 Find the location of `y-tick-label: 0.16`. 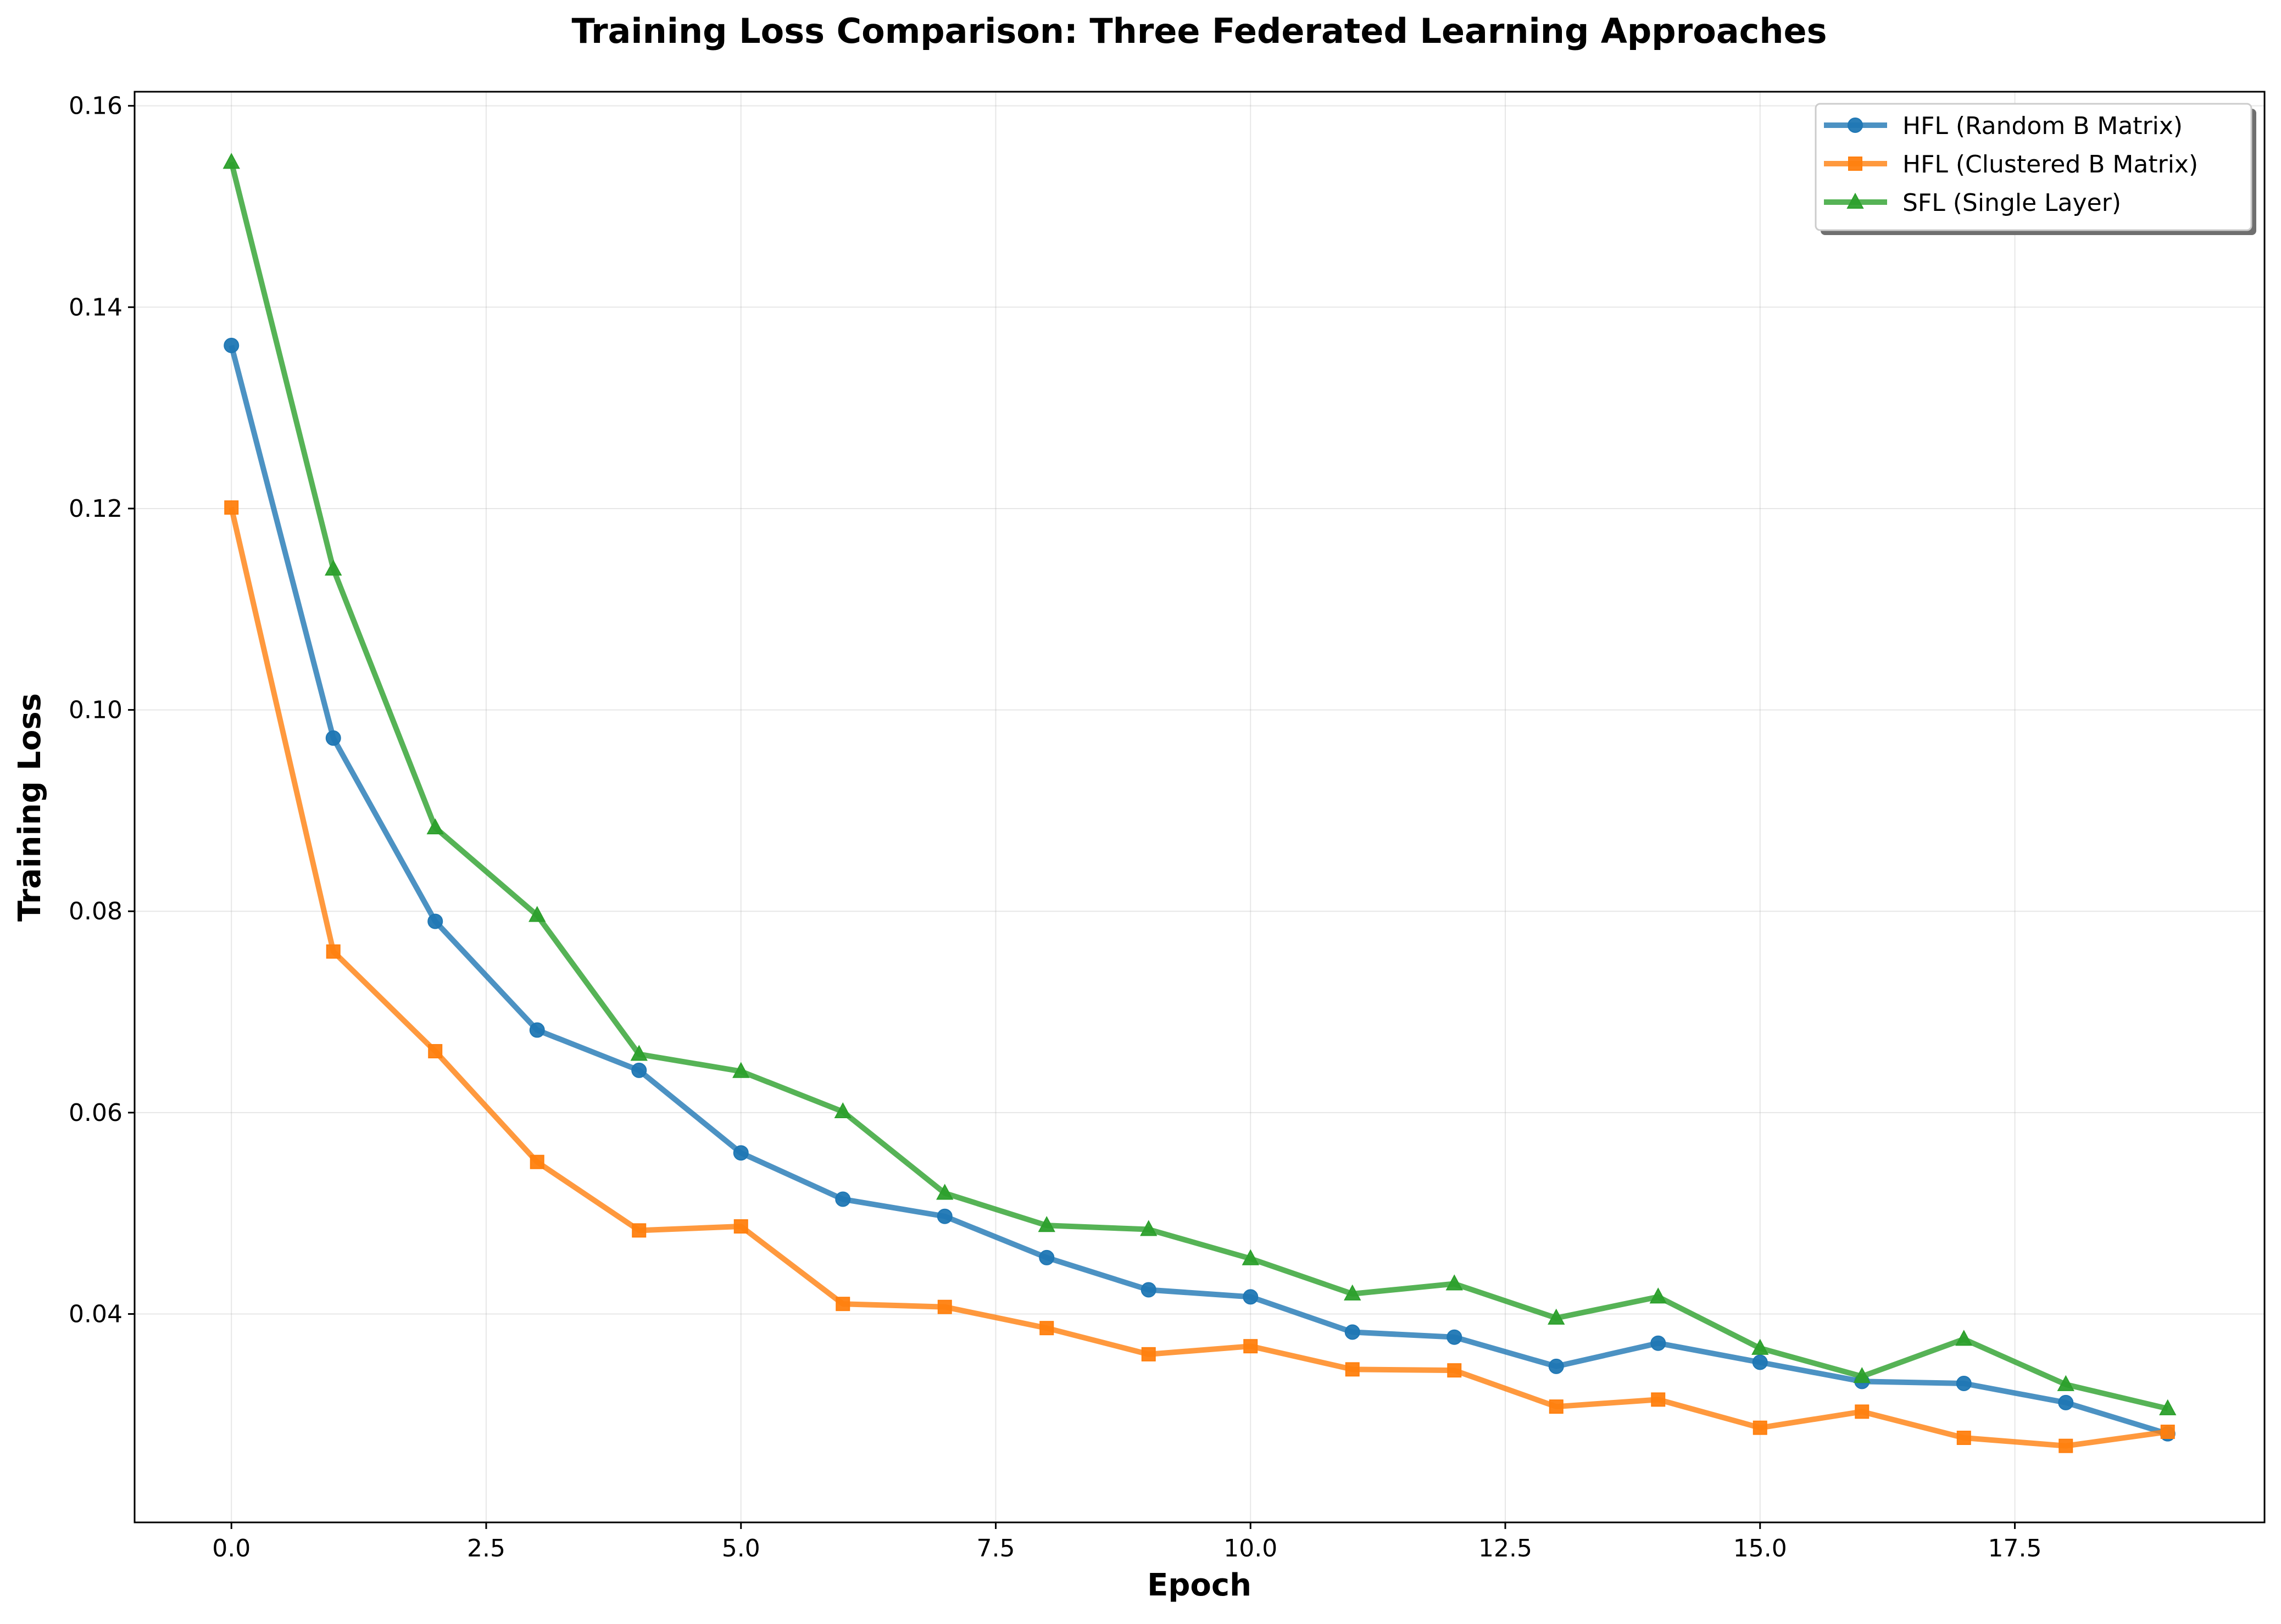

y-tick-label: 0.16 is located at coordinates (96, 106).